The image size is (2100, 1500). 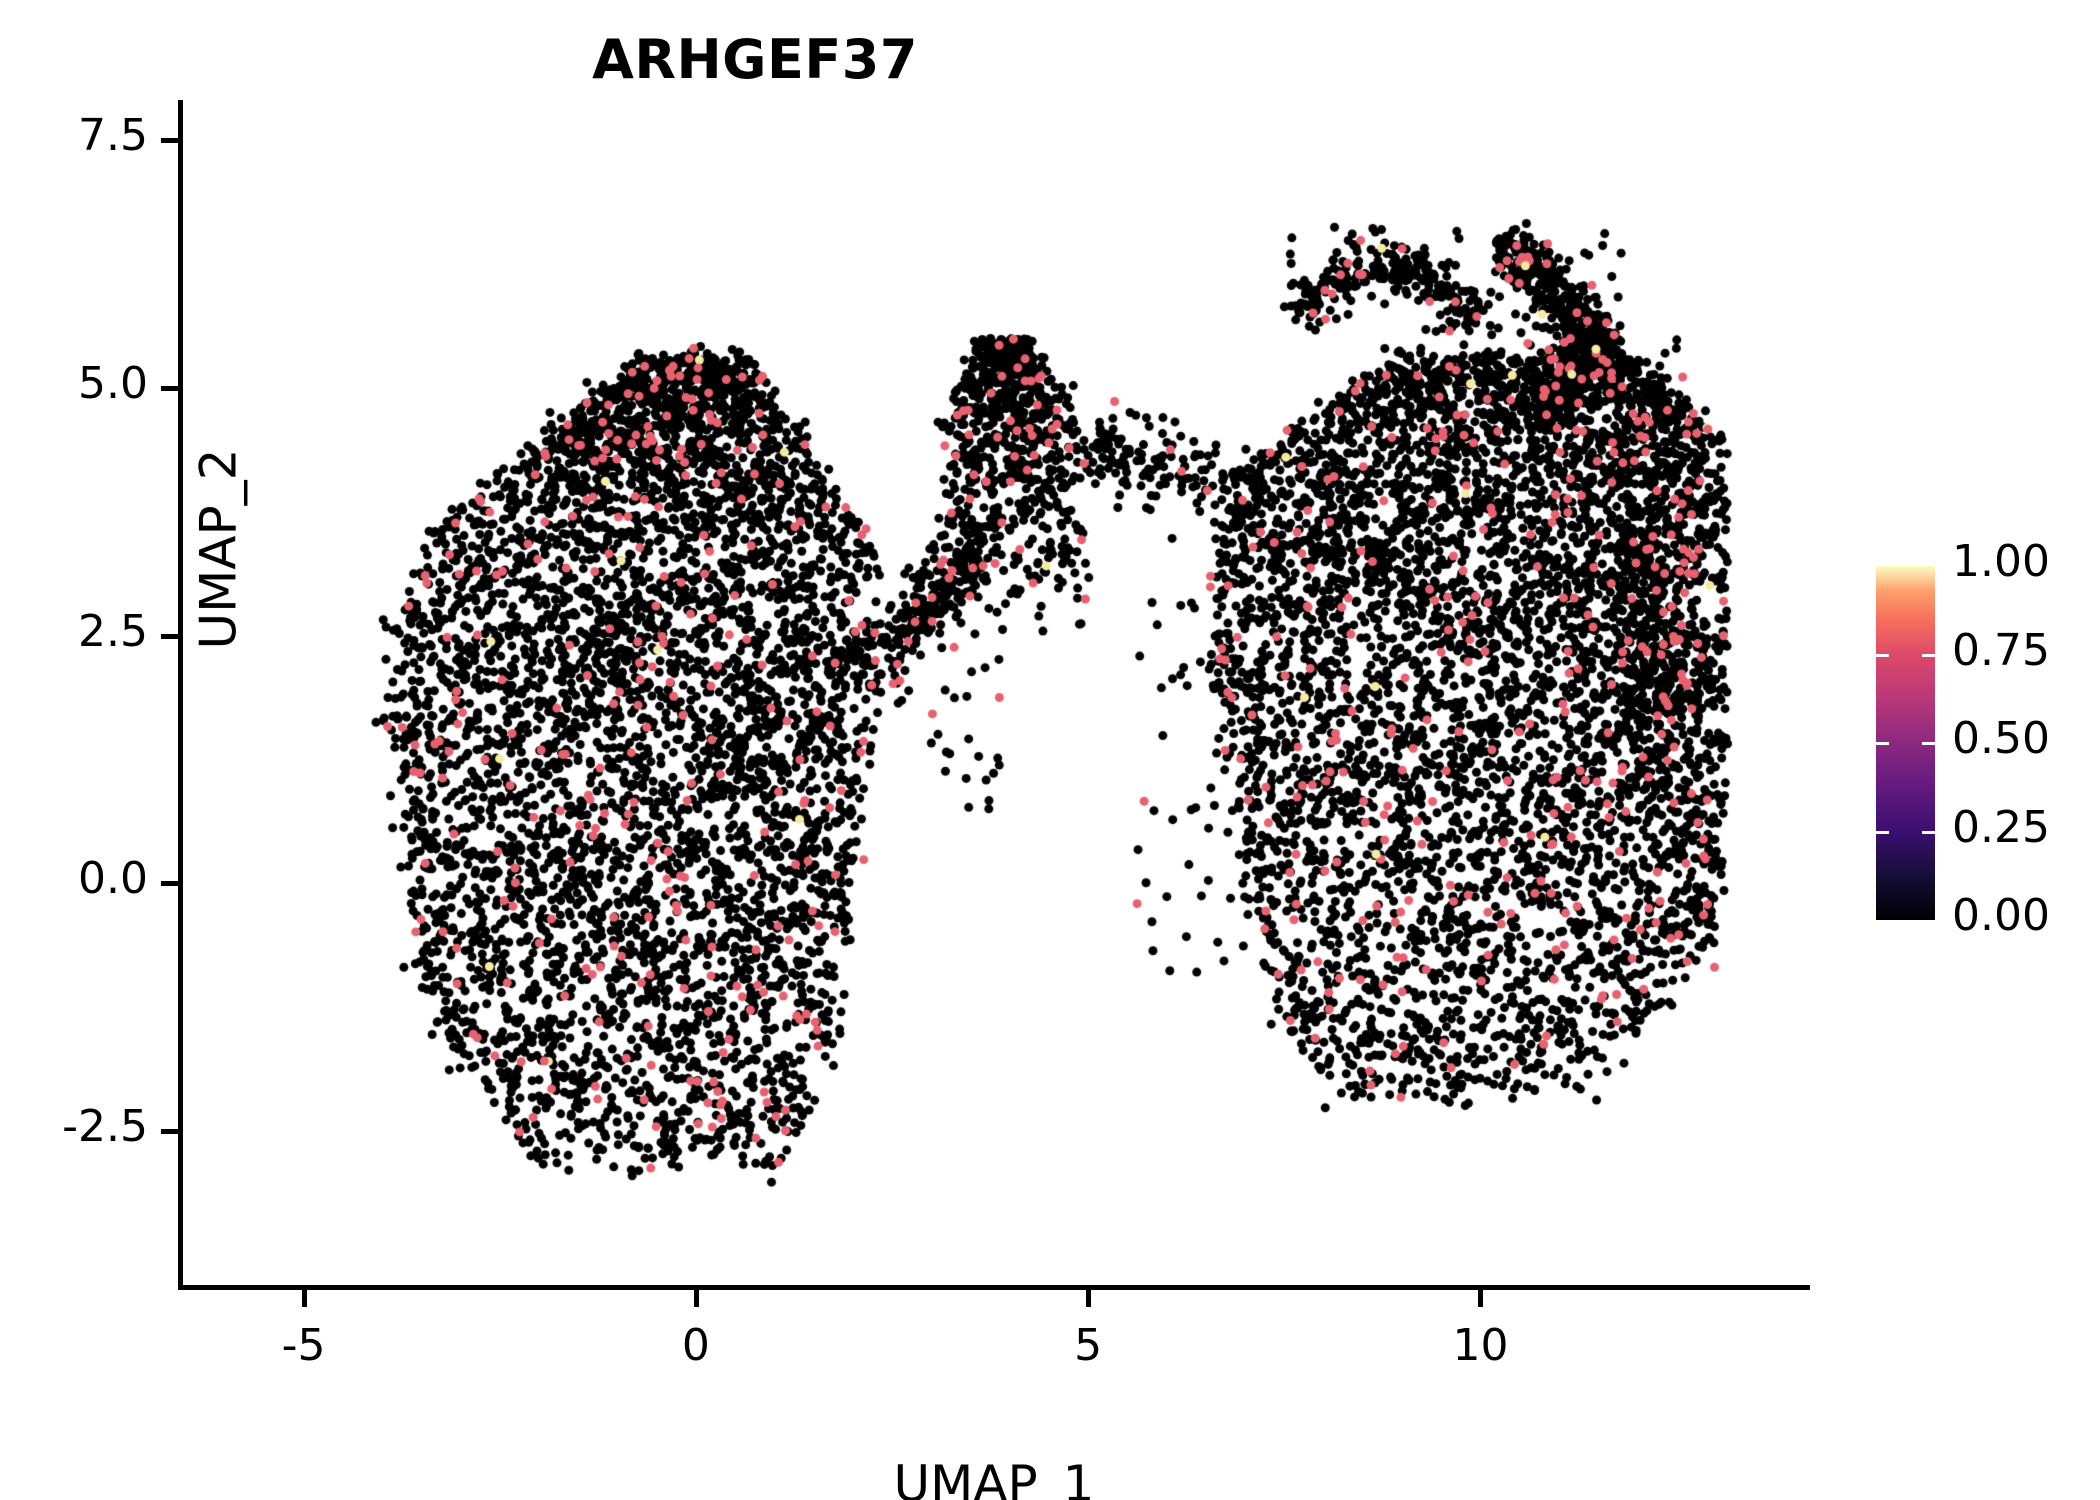 I want to click on page-title: ARHGEF37, so click(x=755, y=59).